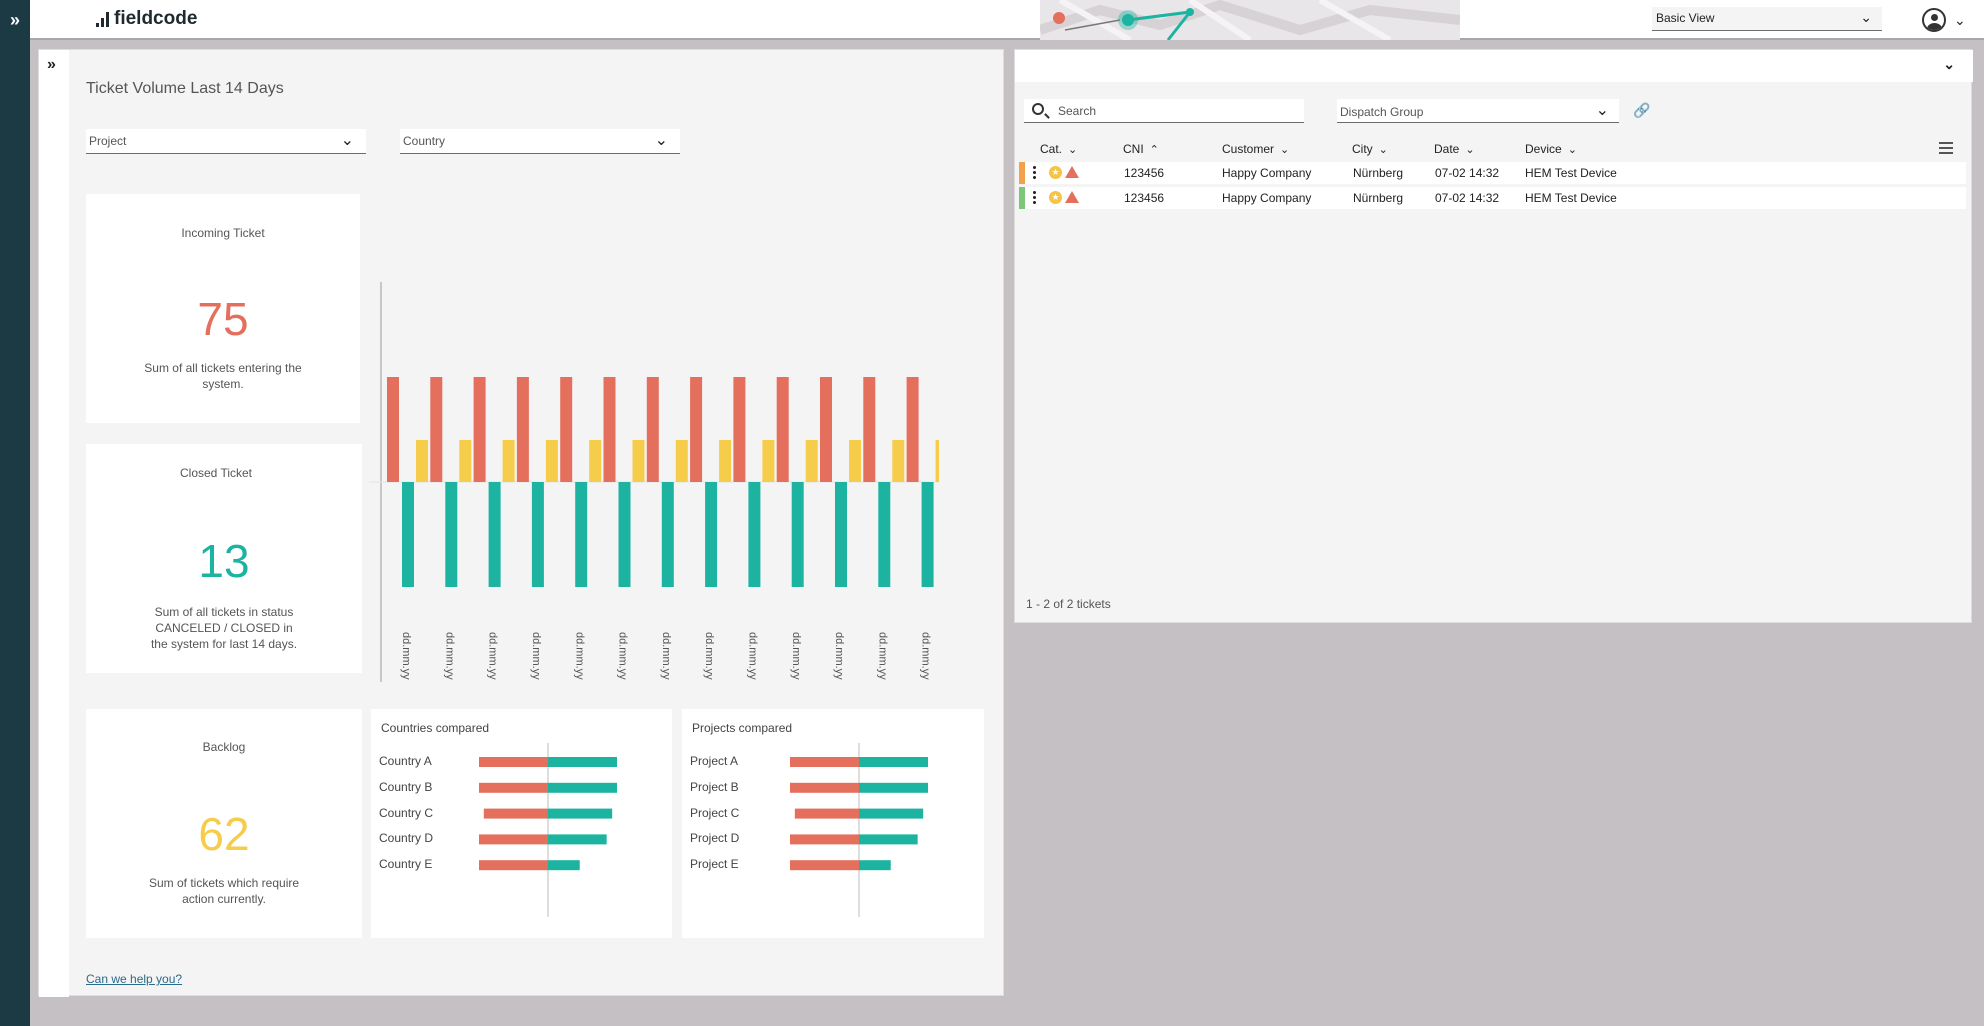  What do you see at coordinates (1164, 111) in the screenshot?
I see `search-input: Search` at bounding box center [1164, 111].